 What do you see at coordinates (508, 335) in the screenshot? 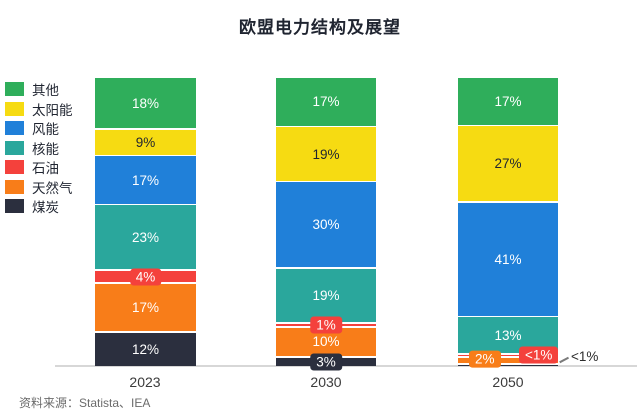
I see `segment-label: 13%` at bounding box center [508, 335].